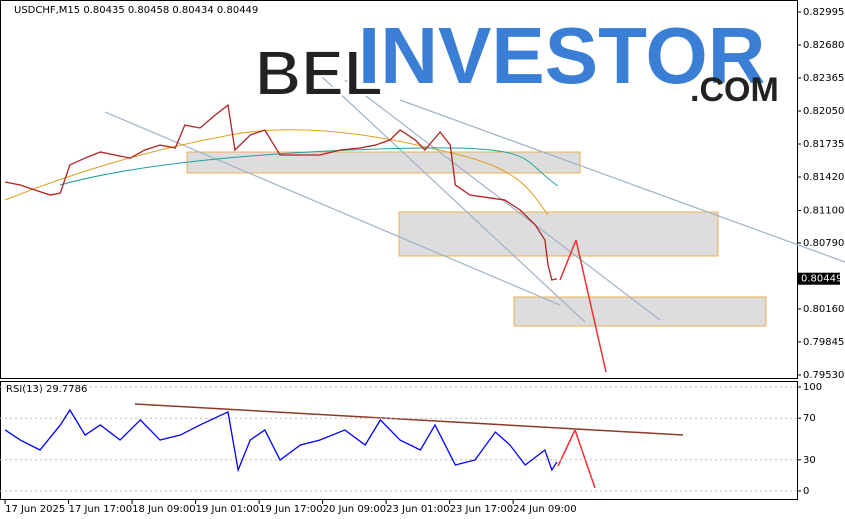  I want to click on x-tick-label: 17 Jun 17:00, so click(101, 509).